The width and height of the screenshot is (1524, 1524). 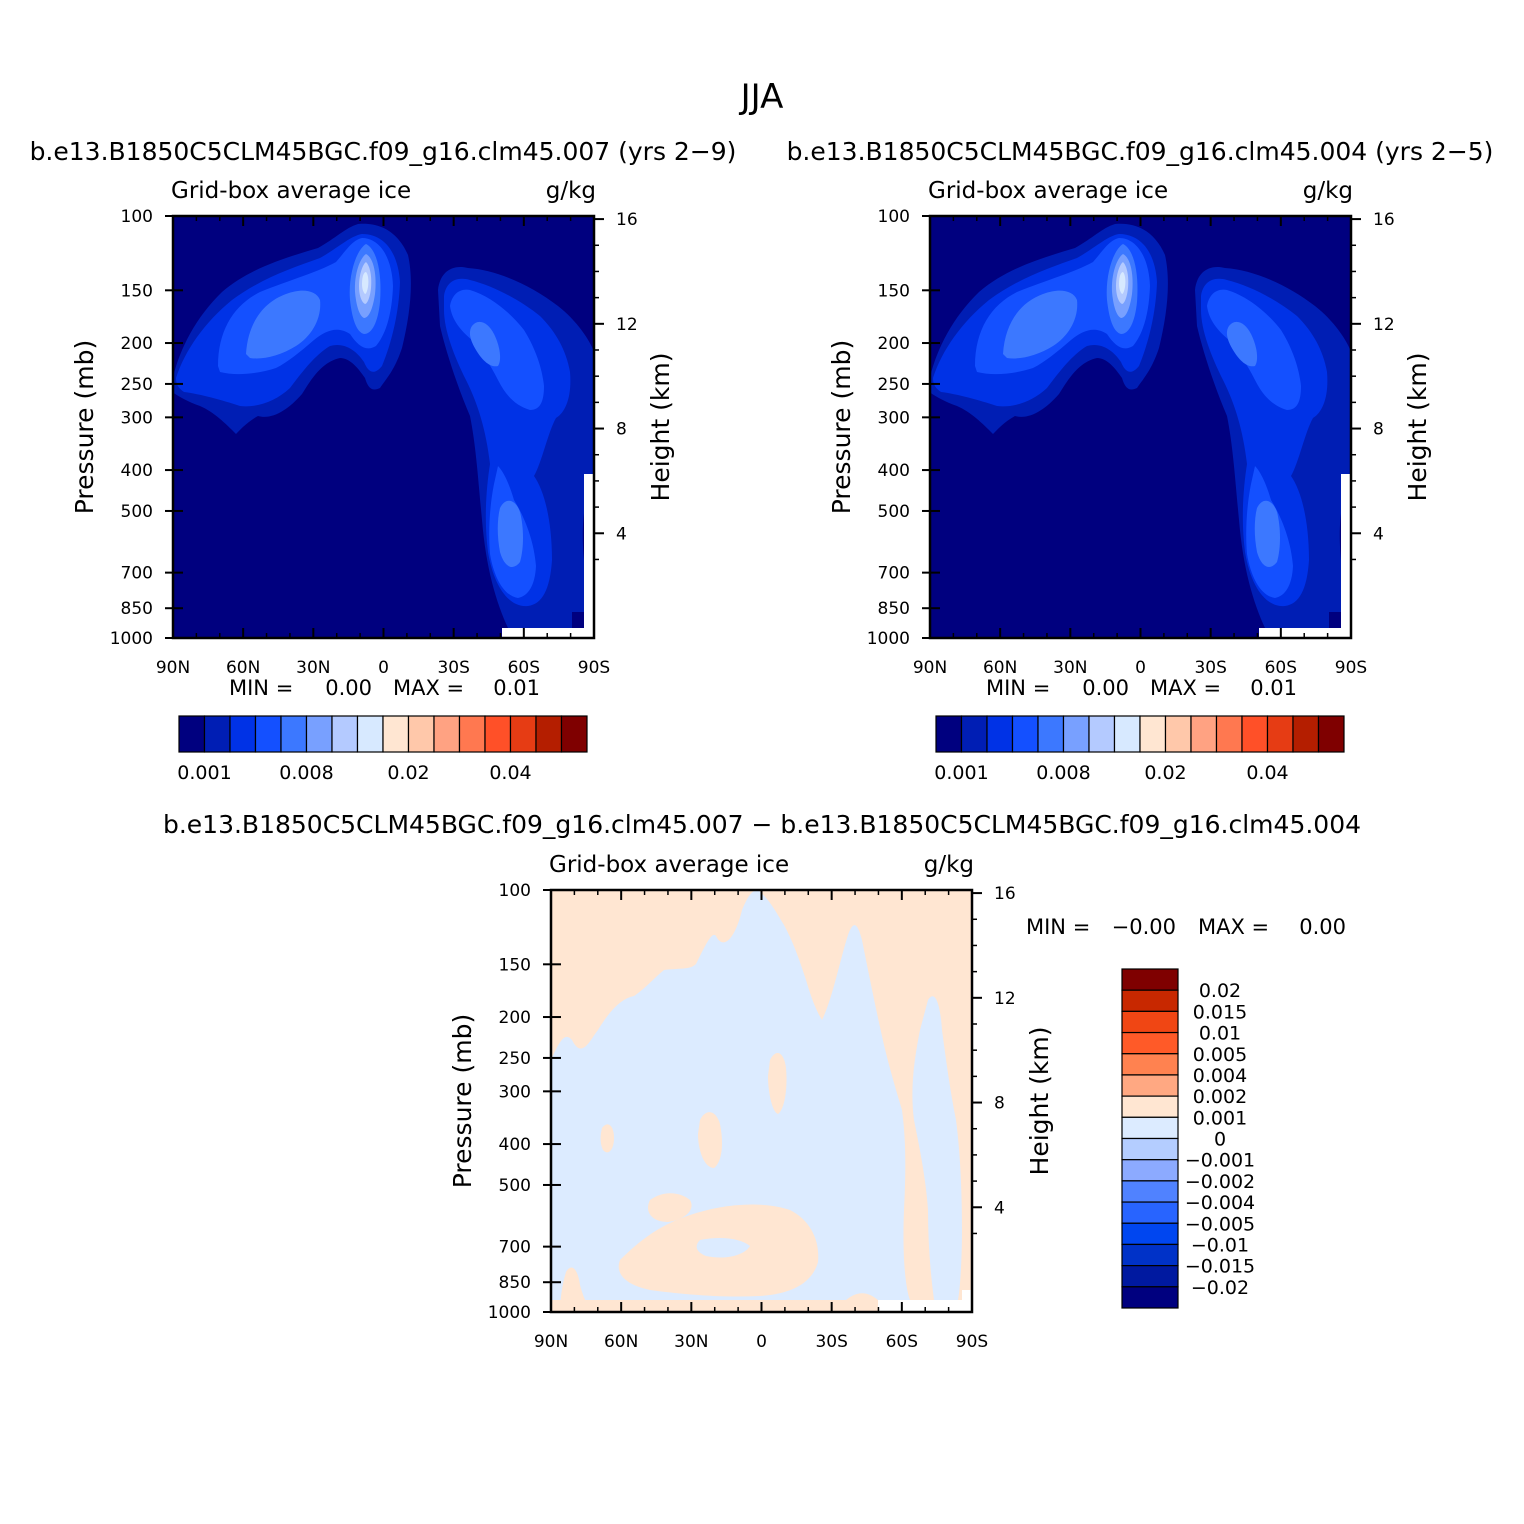 I want to click on x-tick-label: 60S, so click(x=524, y=668).